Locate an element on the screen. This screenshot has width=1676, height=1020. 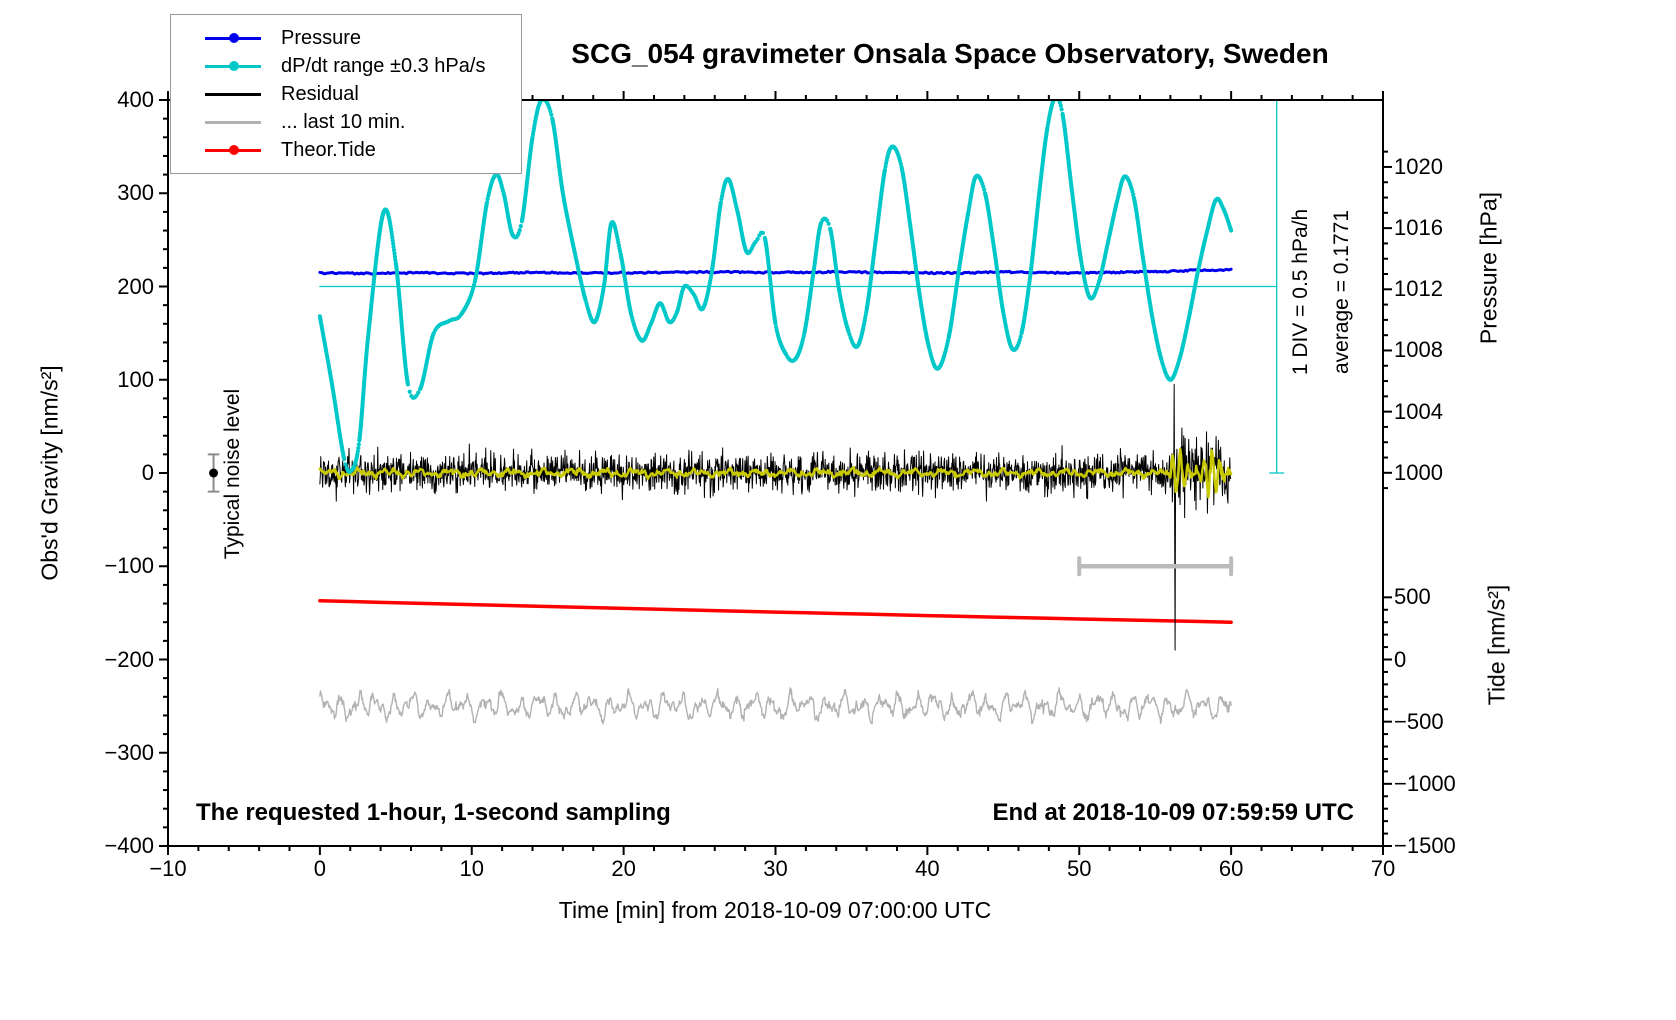
legend-item-last10: ... last 10 min. is located at coordinates (359, 122).